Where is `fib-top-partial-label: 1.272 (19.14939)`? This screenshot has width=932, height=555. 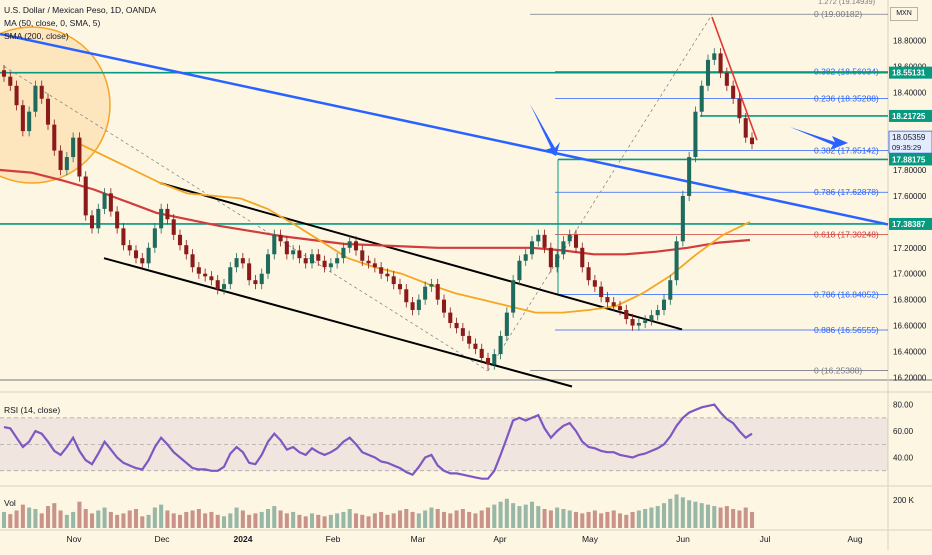
fib-top-partial-label: 1.272 (19.14939) is located at coordinates (847, 3).